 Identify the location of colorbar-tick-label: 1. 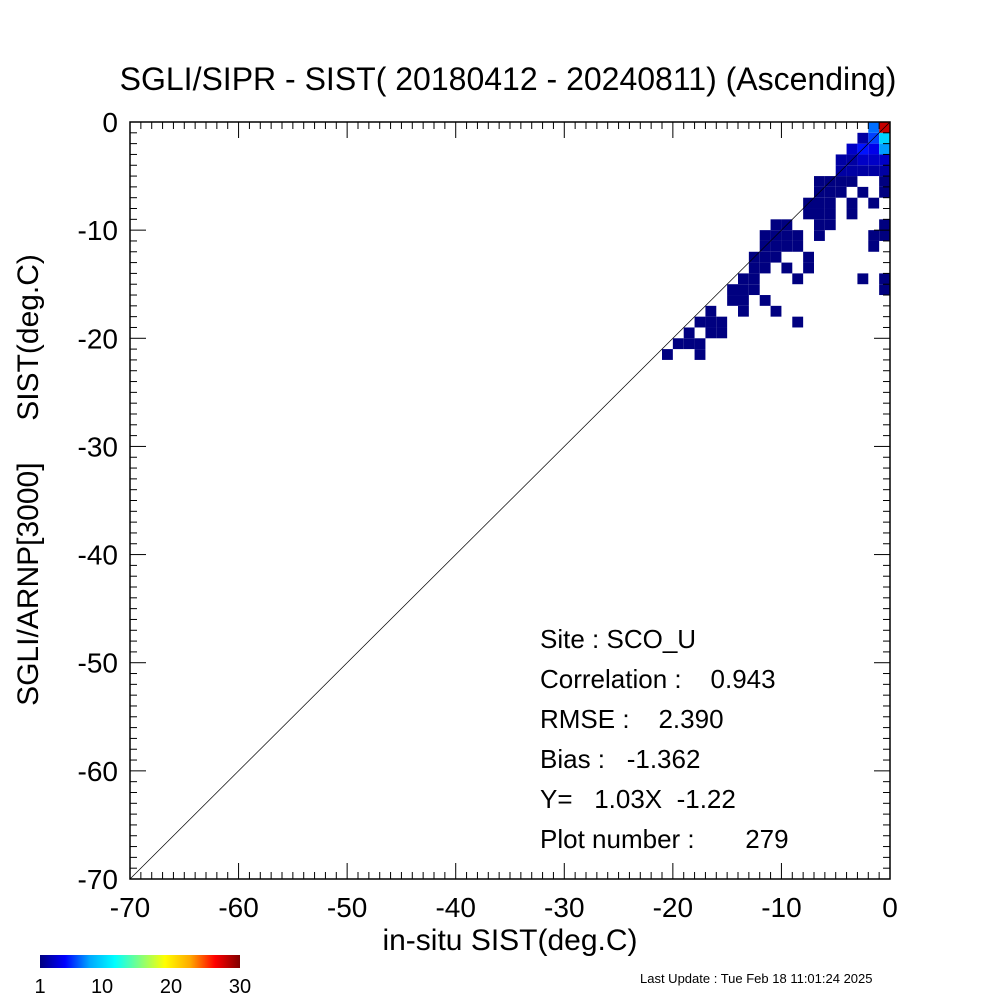
(39, 987).